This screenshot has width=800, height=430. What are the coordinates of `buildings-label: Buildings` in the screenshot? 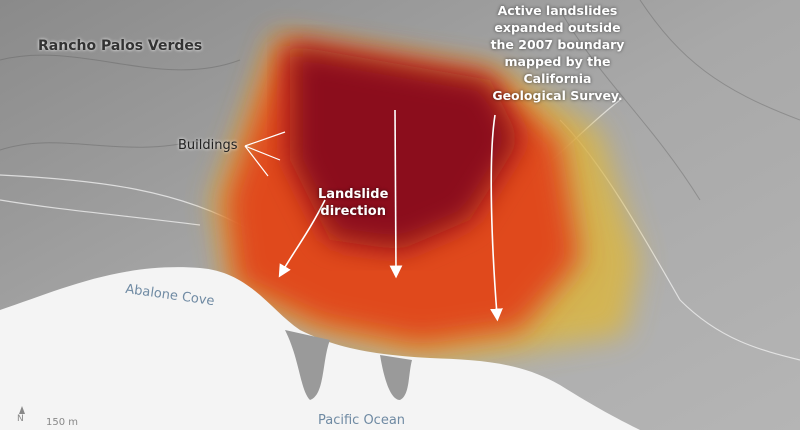 It's located at (208, 145).